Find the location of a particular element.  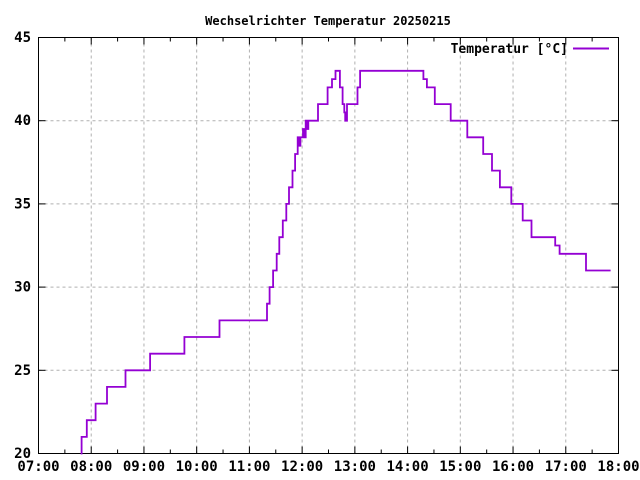

y-tick-label: 35 is located at coordinates (22, 204).